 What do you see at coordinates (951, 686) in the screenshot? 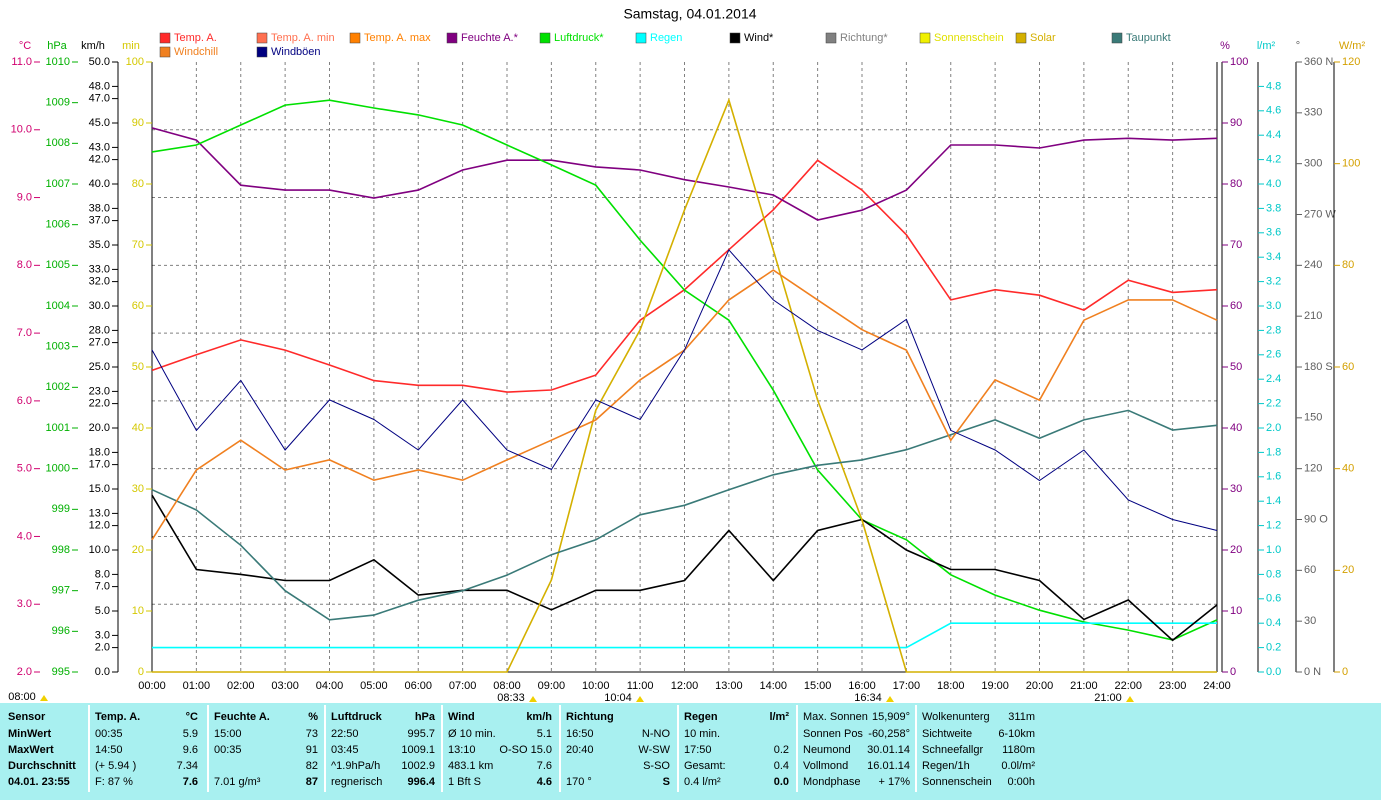
I see `x-tick-label: 18:00` at bounding box center [951, 686].